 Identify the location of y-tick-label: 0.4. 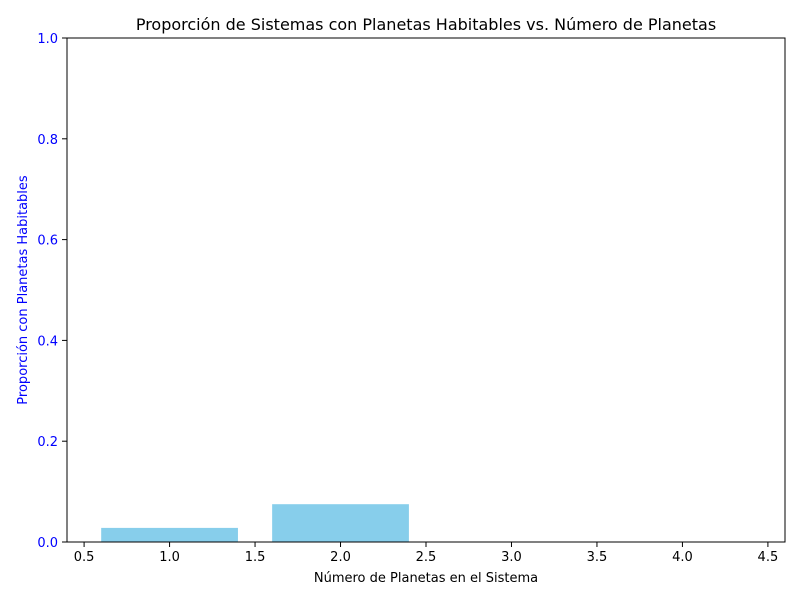
(47, 341).